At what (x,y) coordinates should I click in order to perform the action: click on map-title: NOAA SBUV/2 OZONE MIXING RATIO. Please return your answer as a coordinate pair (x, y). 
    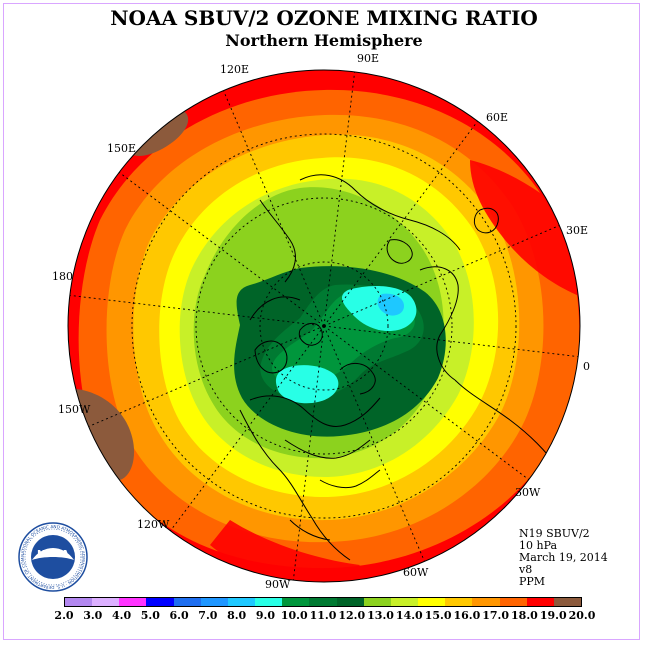
    Looking at the image, I should click on (324, 18).